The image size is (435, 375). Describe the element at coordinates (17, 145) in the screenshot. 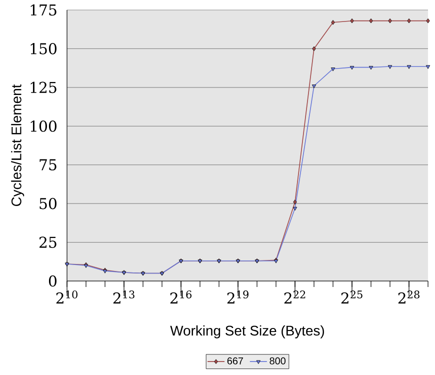

I see `y-axis-title: Cycles/List Element` at that location.